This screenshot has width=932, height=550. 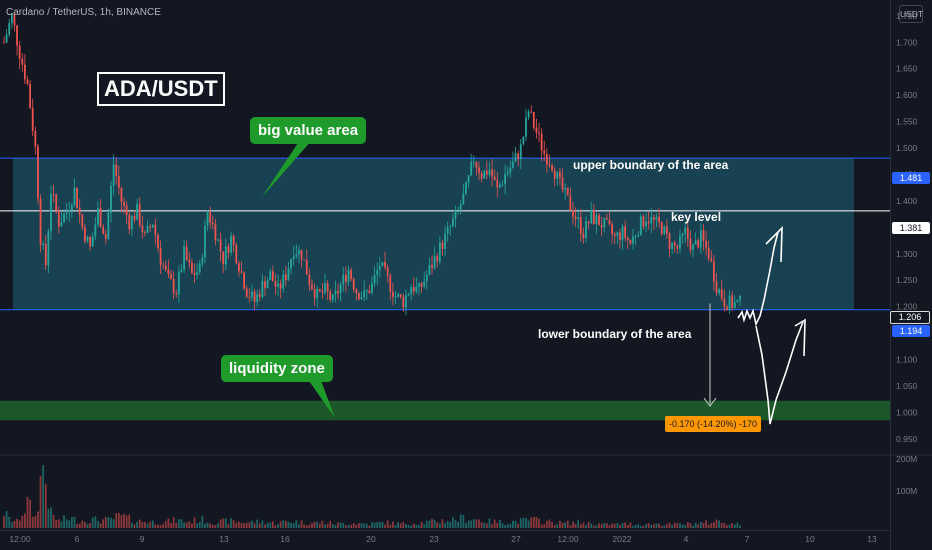 What do you see at coordinates (142, 539) in the screenshot?
I see `x-tick-label: 9` at bounding box center [142, 539].